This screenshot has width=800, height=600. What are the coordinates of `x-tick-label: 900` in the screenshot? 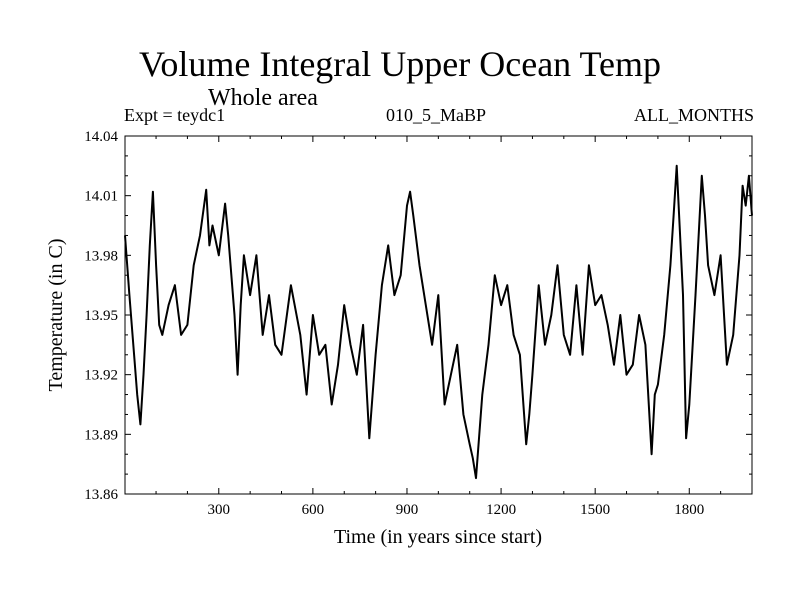 It's located at (407, 510).